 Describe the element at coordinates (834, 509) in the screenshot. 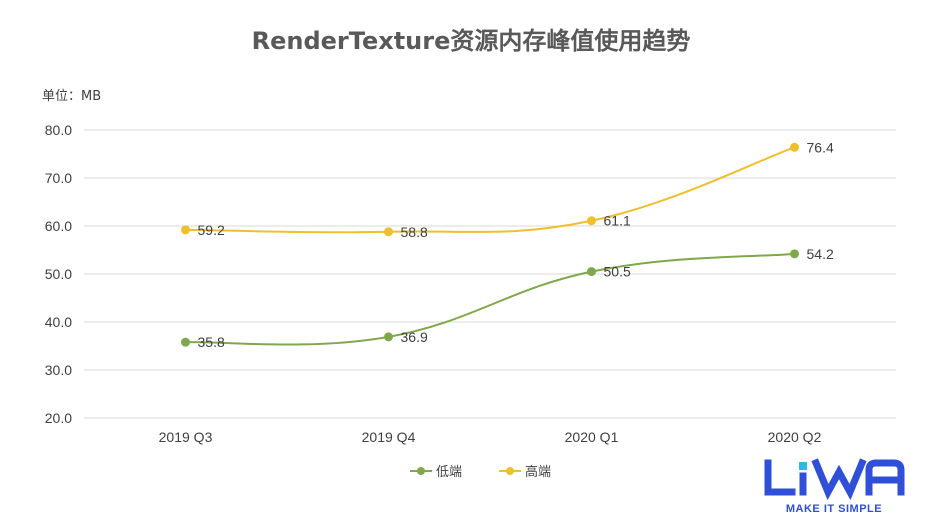

I see `logo-tagline: MAKE IT SIMPLE` at that location.